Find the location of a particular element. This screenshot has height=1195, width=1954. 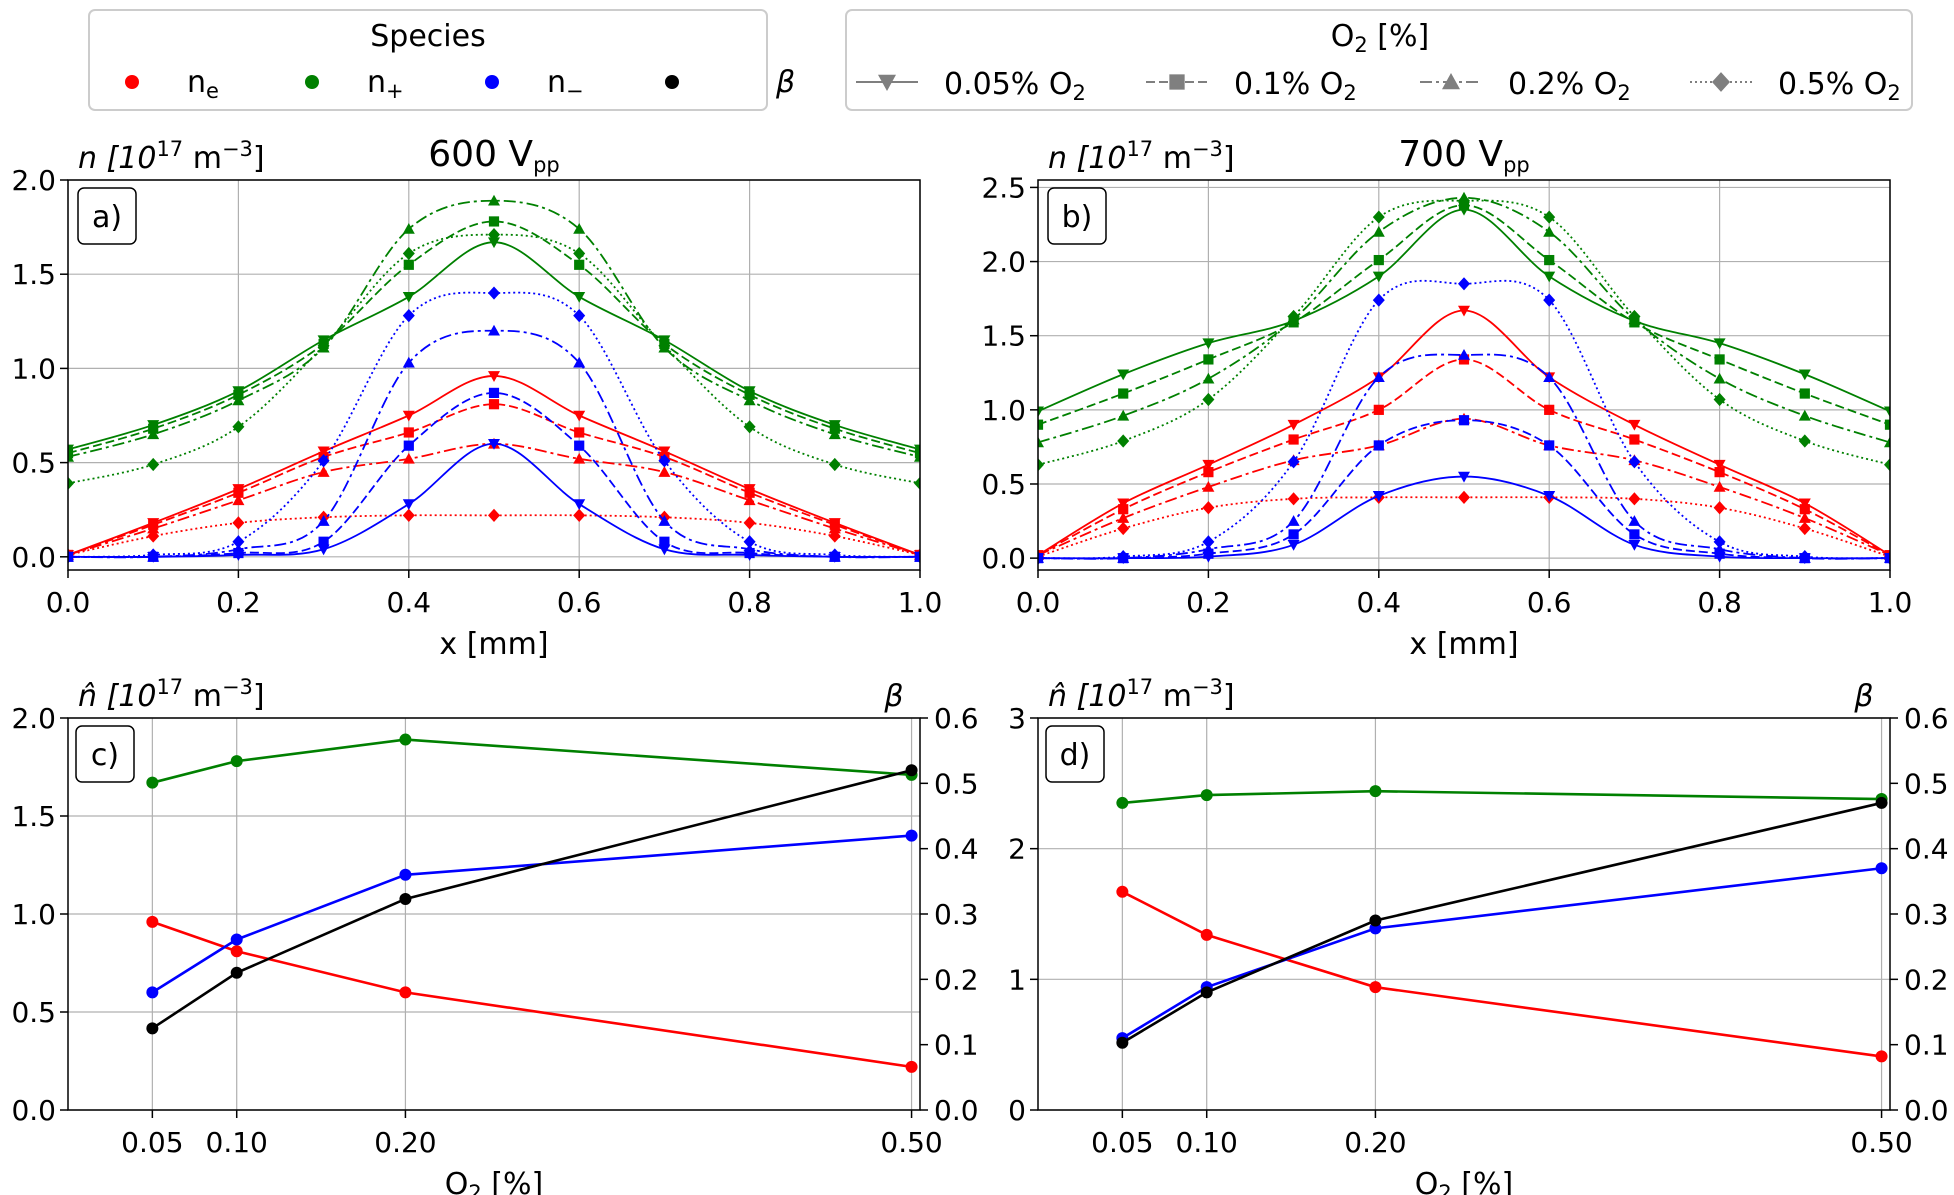

chart-title: 600 Vpp is located at coordinates (493, 155).